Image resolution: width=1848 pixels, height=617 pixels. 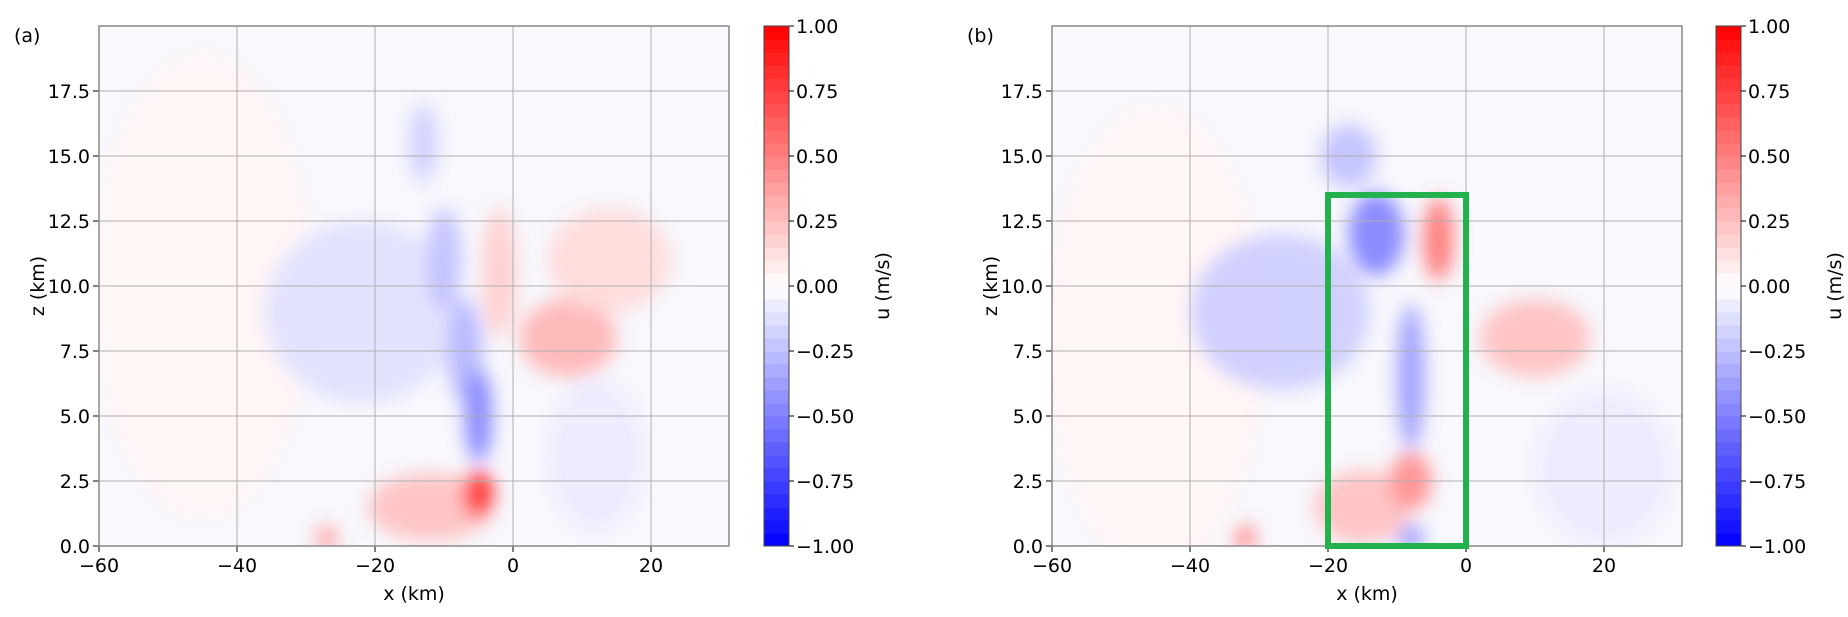 What do you see at coordinates (69, 157) in the screenshot?
I see `y-tick-label: 15.0` at bounding box center [69, 157].